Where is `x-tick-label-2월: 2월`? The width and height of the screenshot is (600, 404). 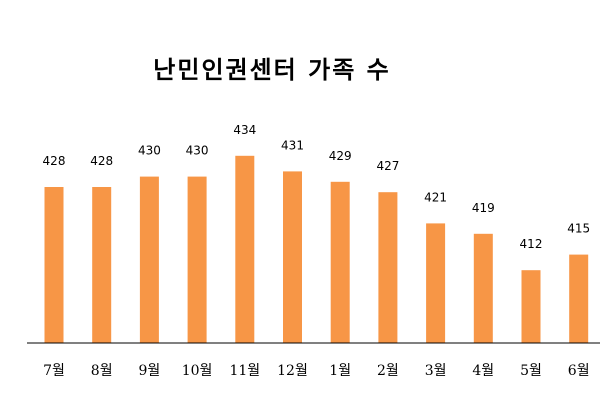
x-tick-label-2월: 2월 is located at coordinates (388, 371).